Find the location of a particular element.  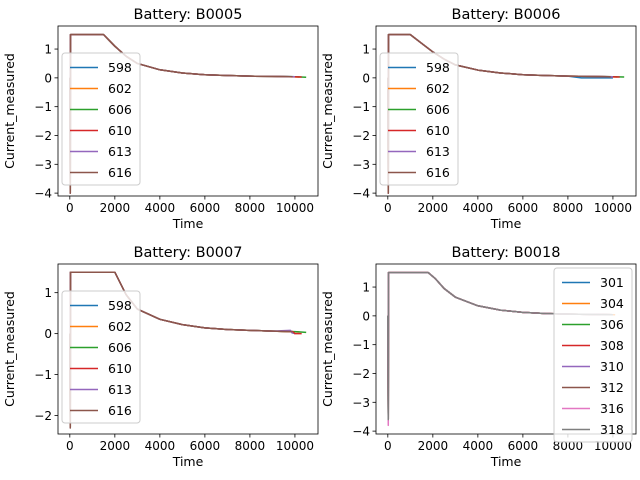

legend-label-301: 301 is located at coordinates (612, 282).